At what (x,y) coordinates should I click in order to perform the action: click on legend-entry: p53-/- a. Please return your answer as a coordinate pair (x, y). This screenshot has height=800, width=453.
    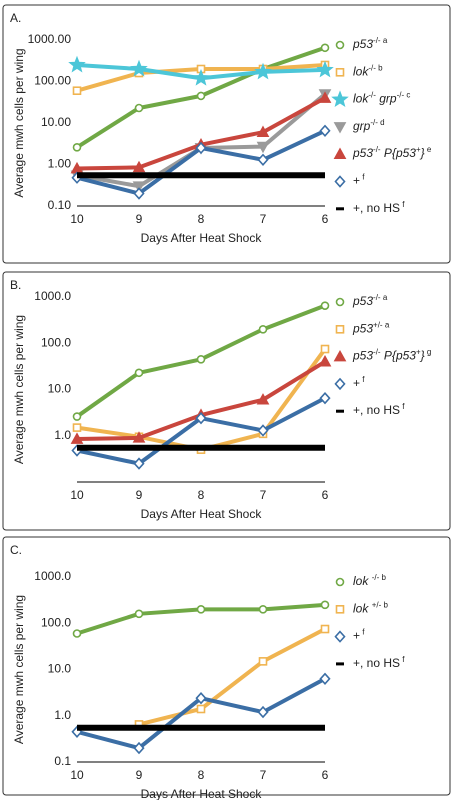
    Looking at the image, I should click on (370, 301).